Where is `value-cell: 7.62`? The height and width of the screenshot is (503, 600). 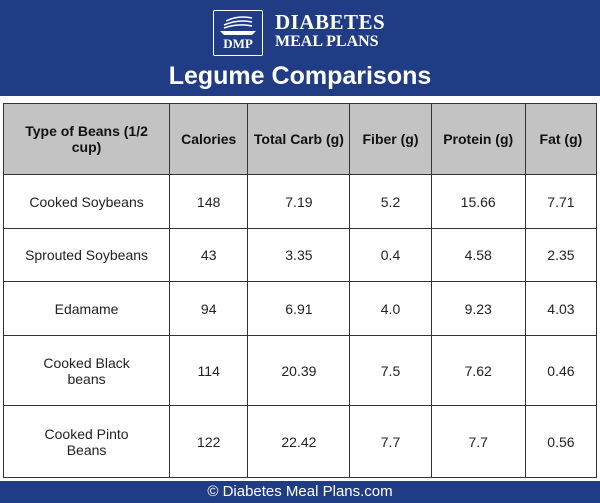
value-cell: 7.62 is located at coordinates (478, 370).